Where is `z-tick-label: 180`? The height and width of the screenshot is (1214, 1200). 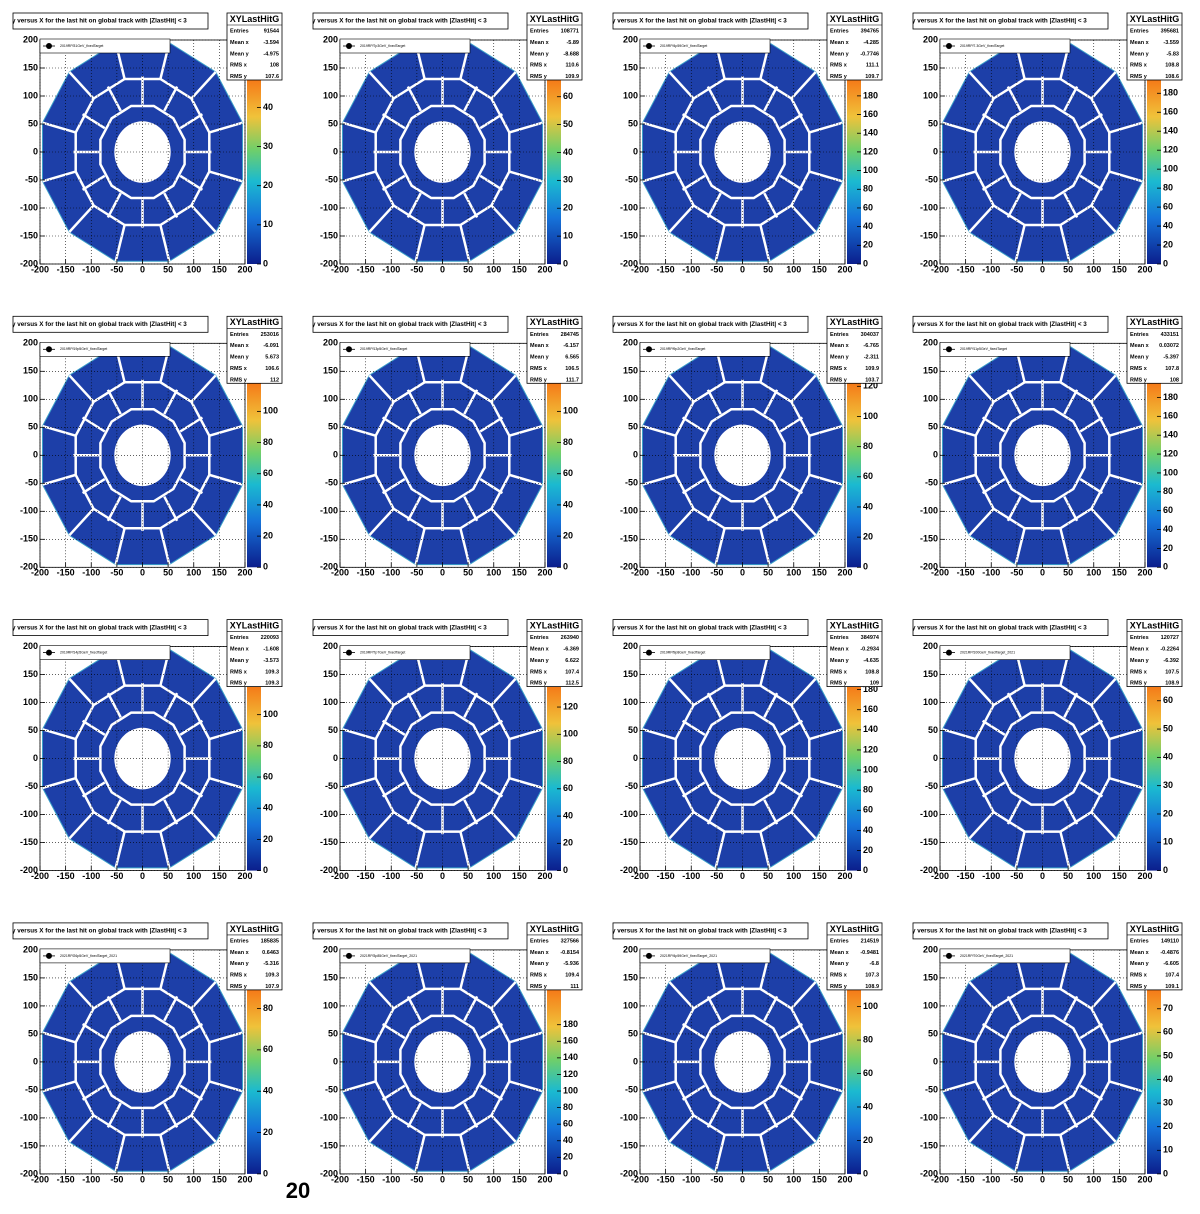
z-tick-label: 180 is located at coordinates (870, 689).